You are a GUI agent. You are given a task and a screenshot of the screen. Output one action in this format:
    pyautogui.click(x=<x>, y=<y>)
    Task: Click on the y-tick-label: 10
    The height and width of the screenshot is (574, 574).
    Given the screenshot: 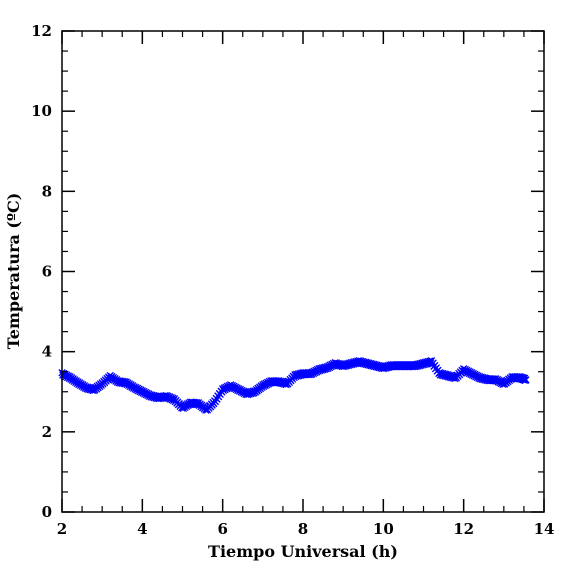 What is the action you would take?
    pyautogui.click(x=41, y=111)
    